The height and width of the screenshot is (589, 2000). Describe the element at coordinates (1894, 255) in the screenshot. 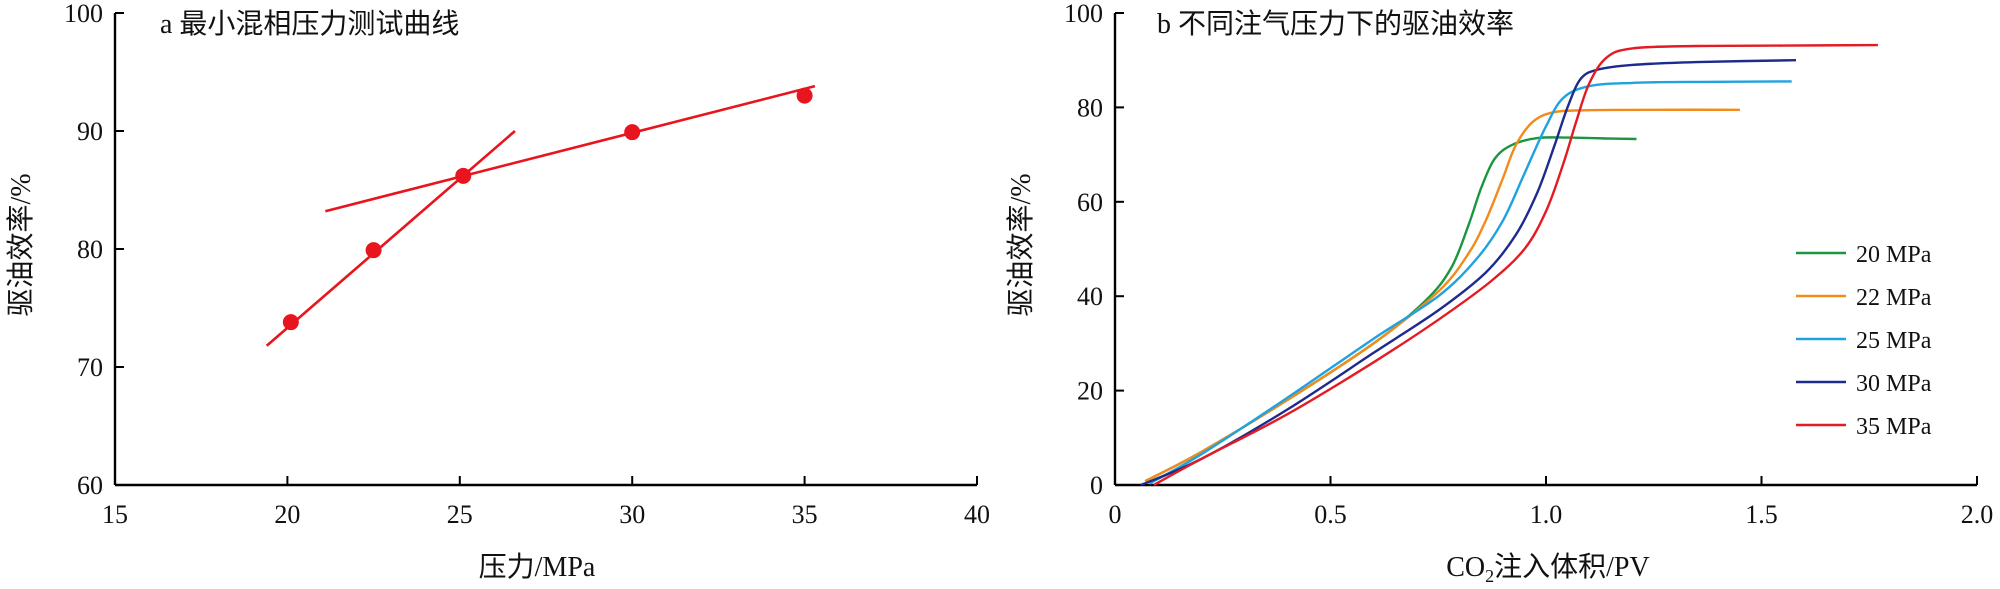

I see `chart-b-legend-label-20-mpa: 20 MPa` at that location.